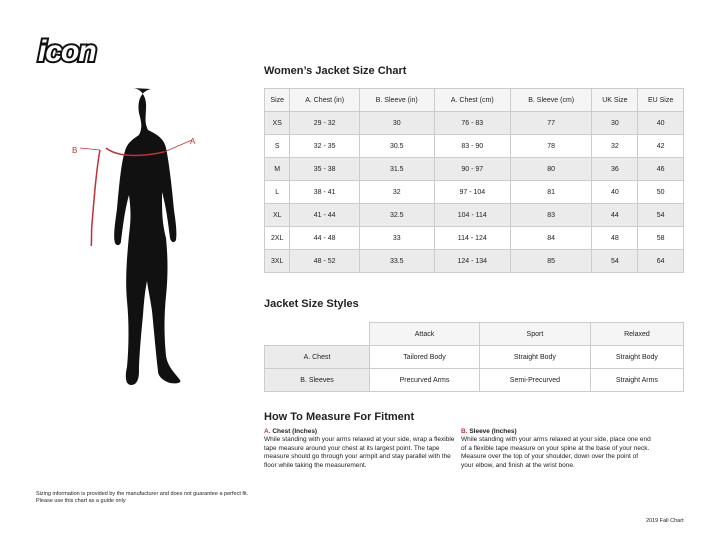  I want to click on table-cell: 31.5, so click(396, 169).